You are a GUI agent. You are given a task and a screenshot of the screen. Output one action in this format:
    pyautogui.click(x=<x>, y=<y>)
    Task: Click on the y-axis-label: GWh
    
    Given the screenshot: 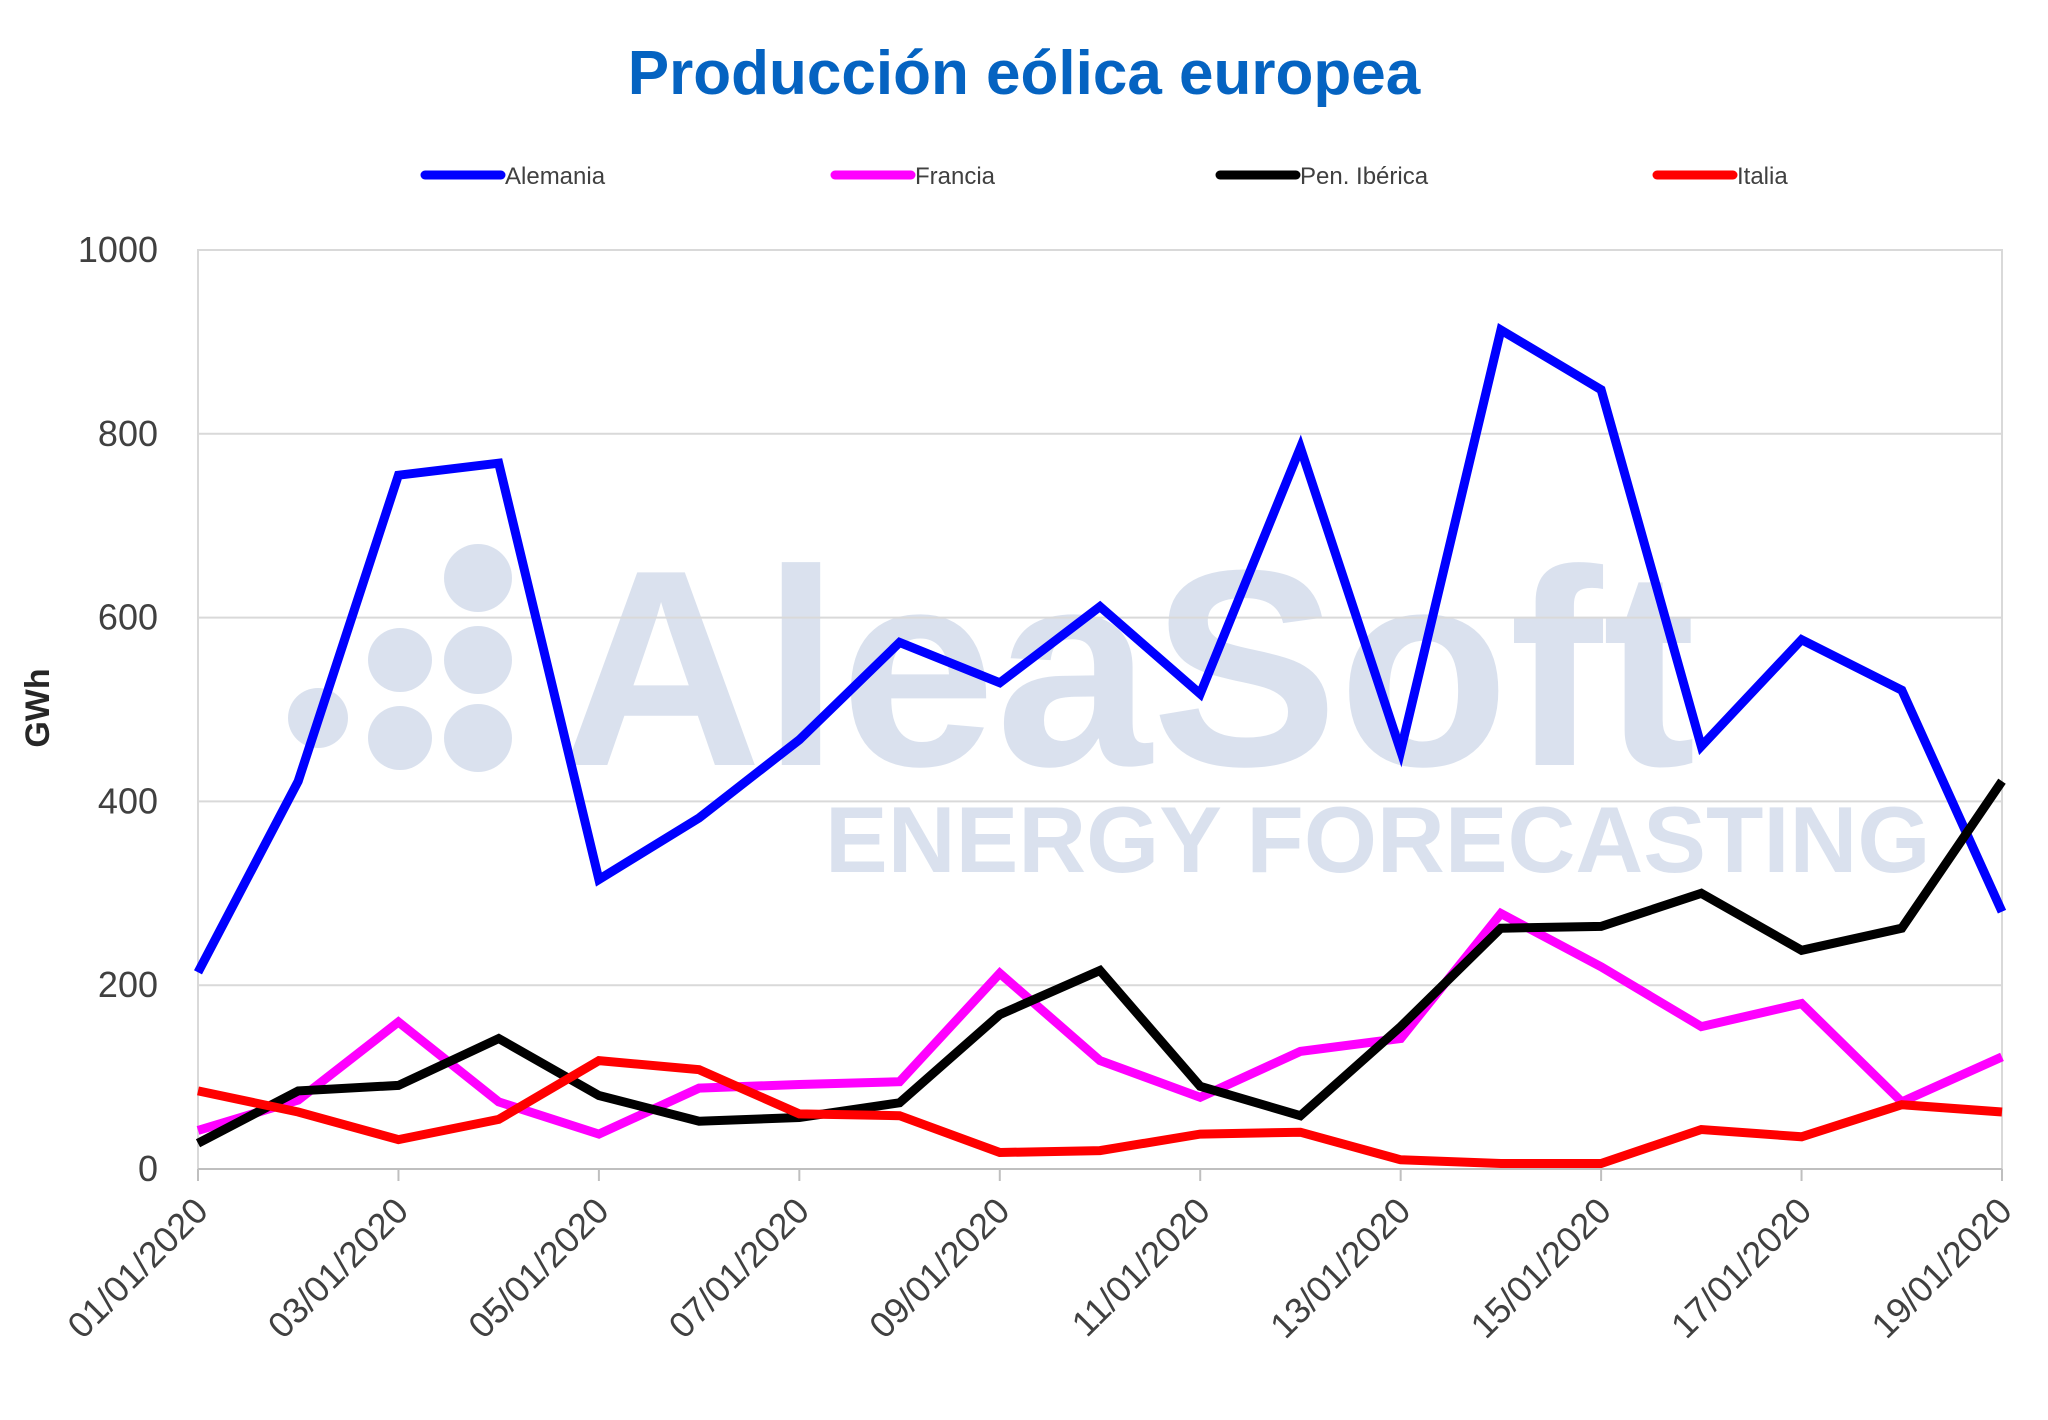 What is the action you would take?
    pyautogui.click(x=38, y=707)
    